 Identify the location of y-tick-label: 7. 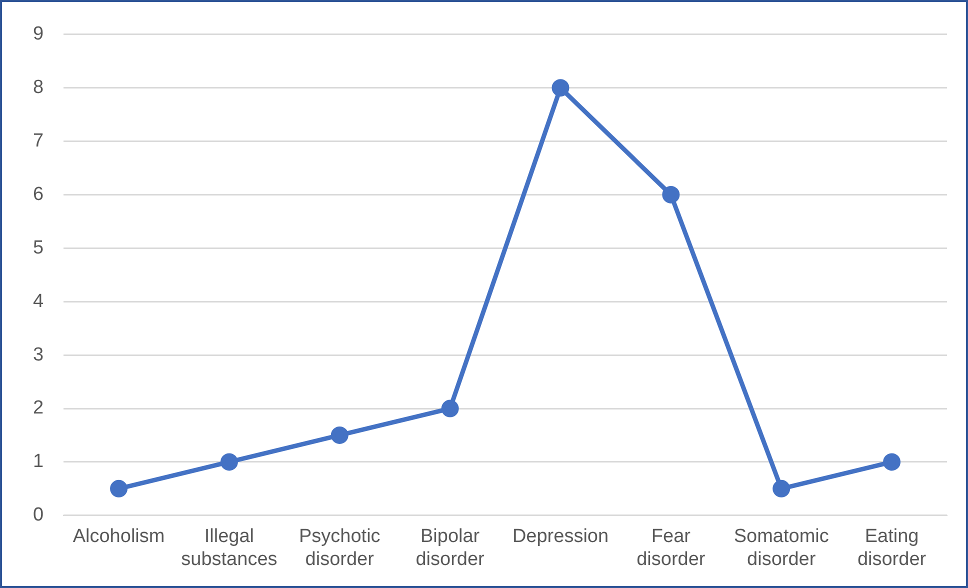
(38, 141).